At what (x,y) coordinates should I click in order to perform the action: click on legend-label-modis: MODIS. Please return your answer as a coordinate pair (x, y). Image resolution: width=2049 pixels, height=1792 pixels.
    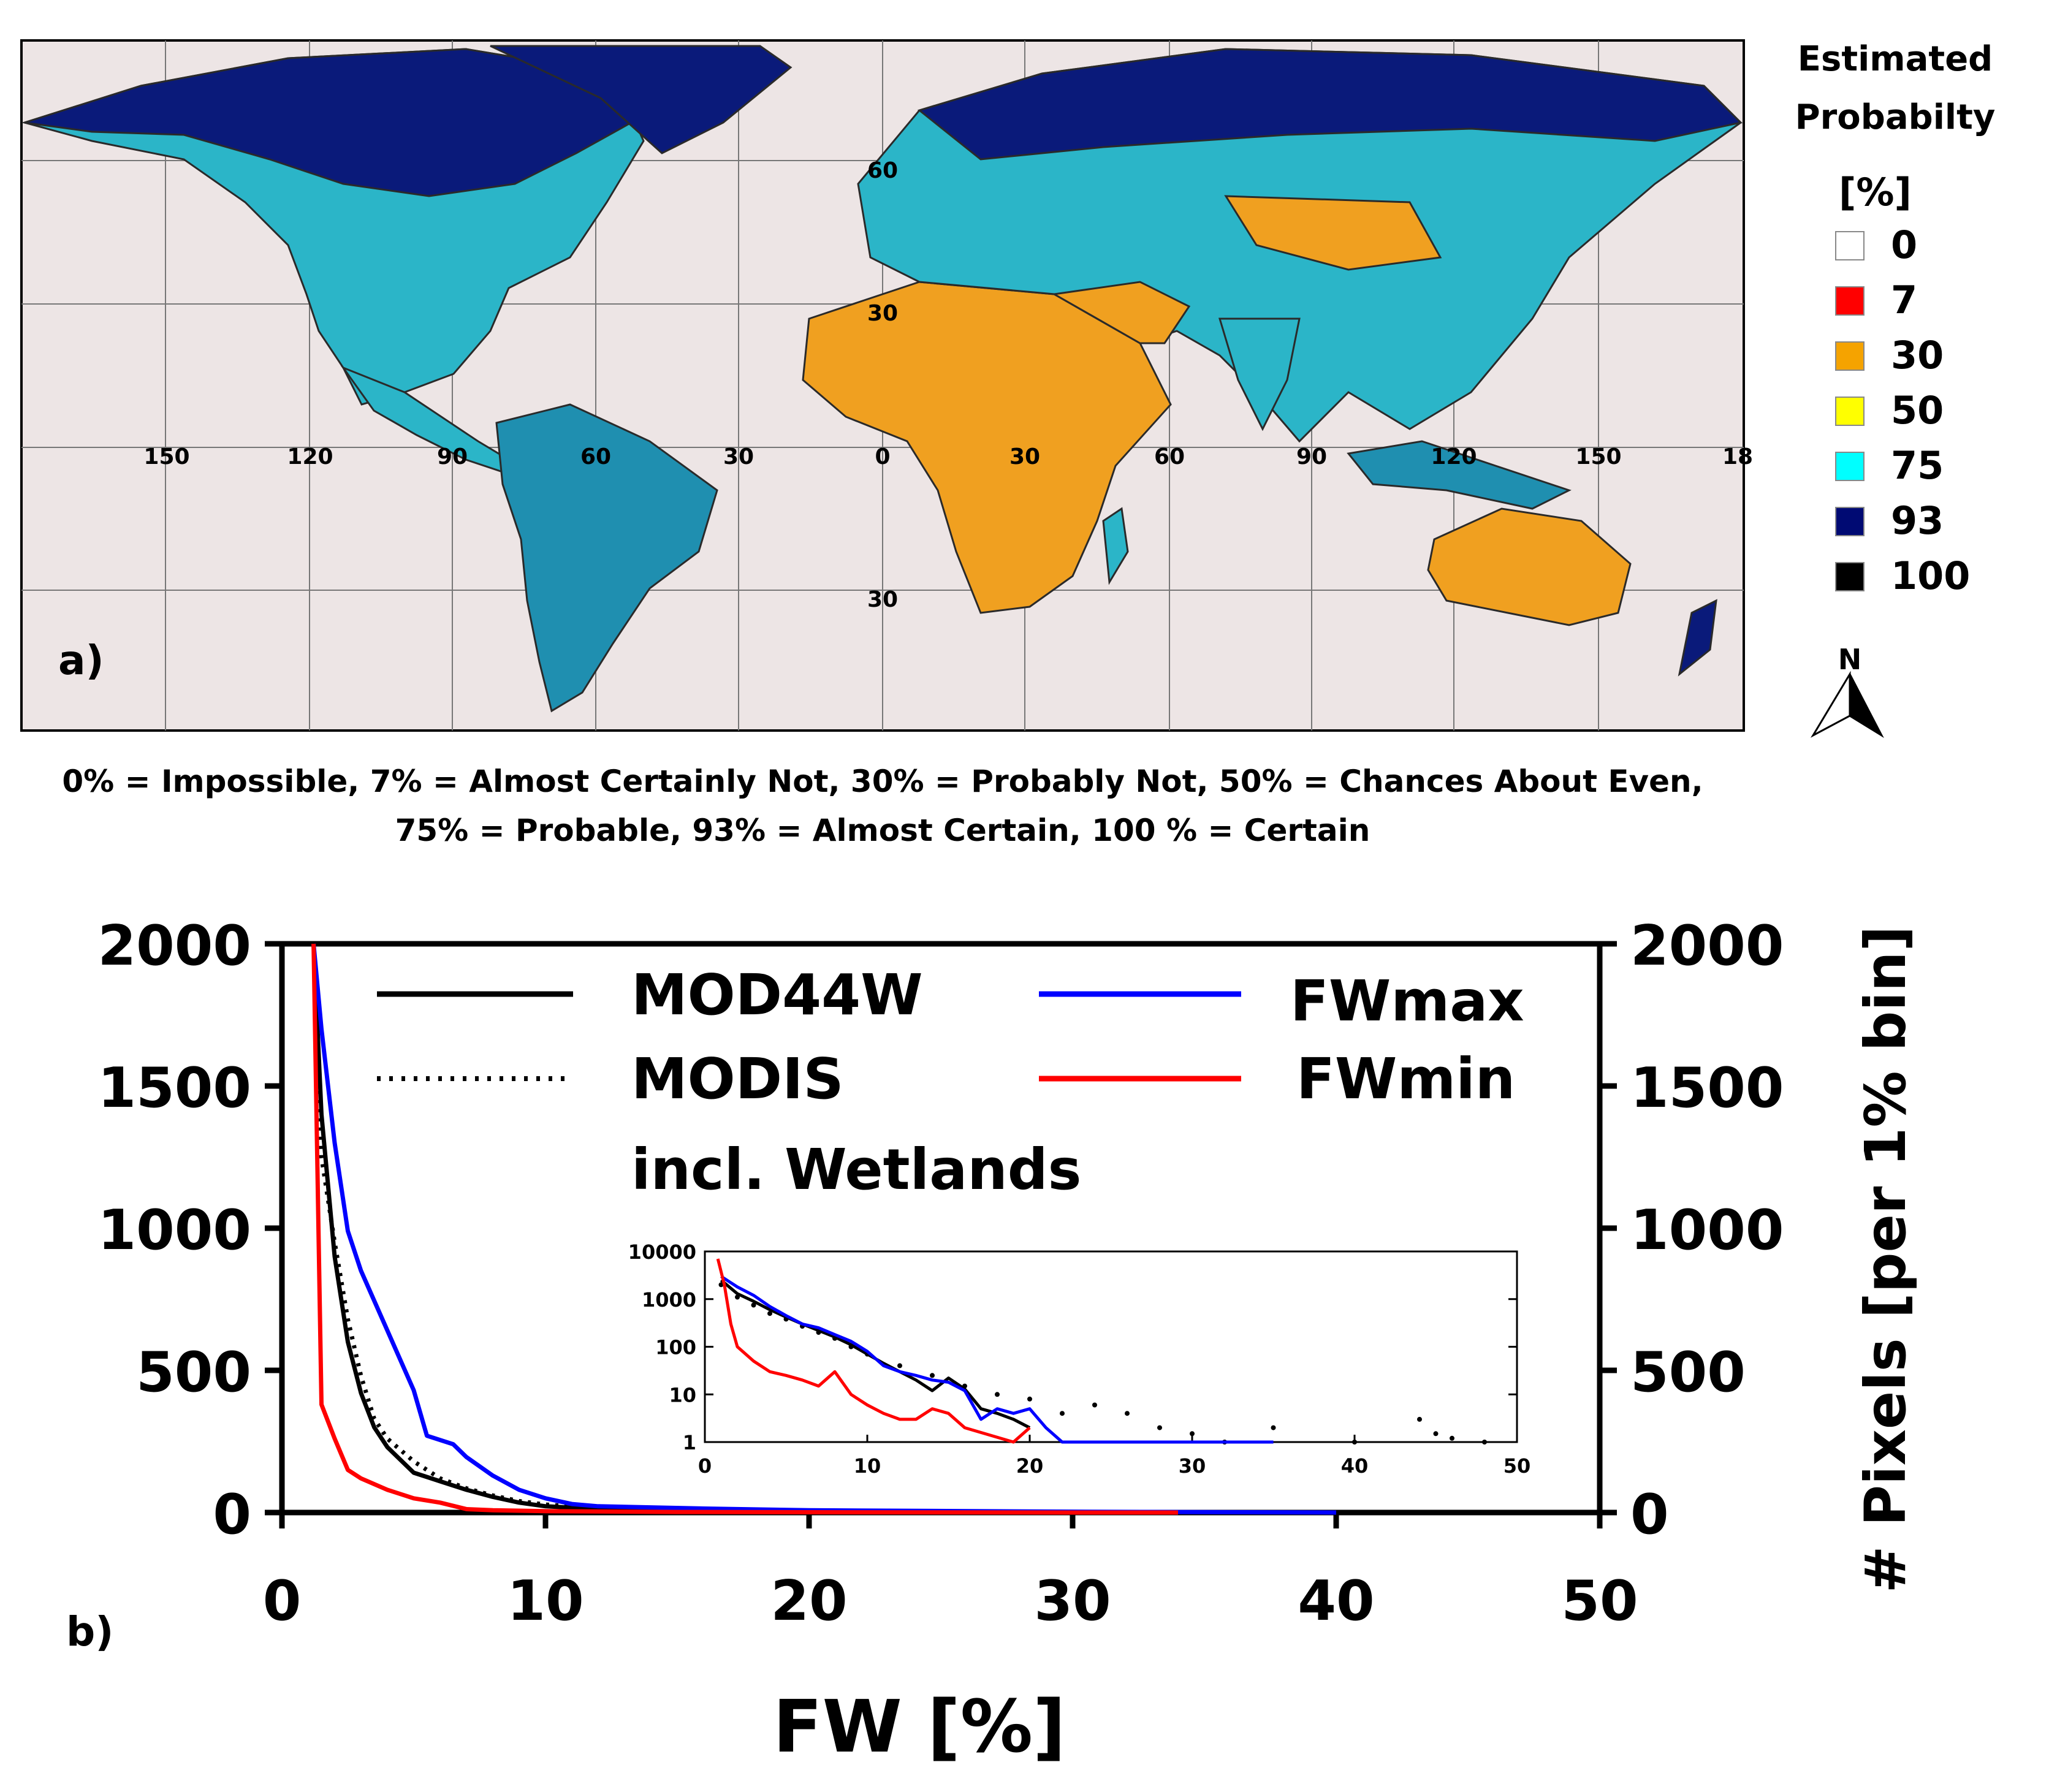
    Looking at the image, I should click on (737, 1079).